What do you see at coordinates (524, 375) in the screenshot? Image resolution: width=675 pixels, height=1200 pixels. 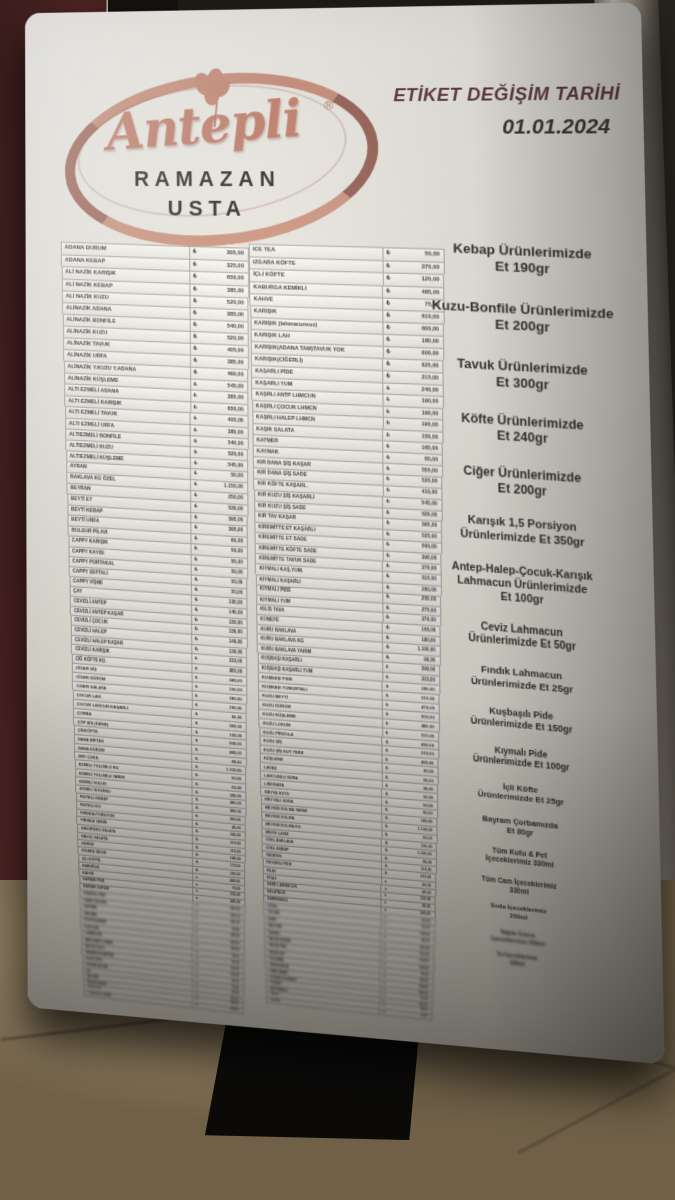 I see `portion-note: Tavuk Ürünlerimizde Et 300gr` at bounding box center [524, 375].